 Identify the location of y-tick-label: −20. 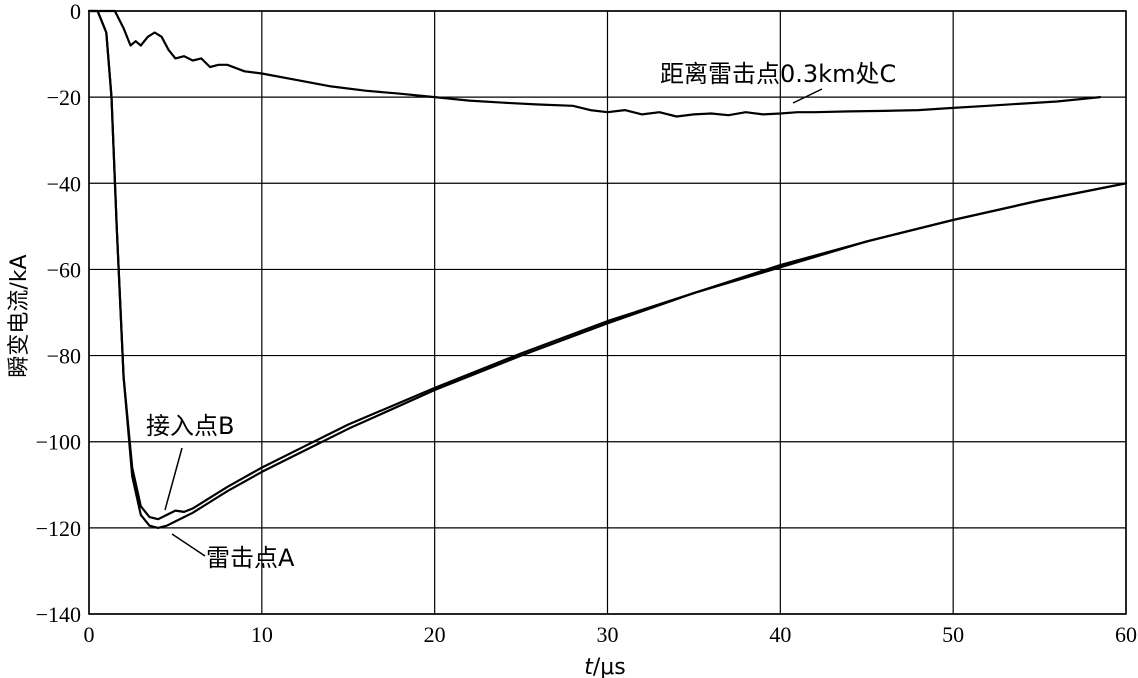
(64, 97).